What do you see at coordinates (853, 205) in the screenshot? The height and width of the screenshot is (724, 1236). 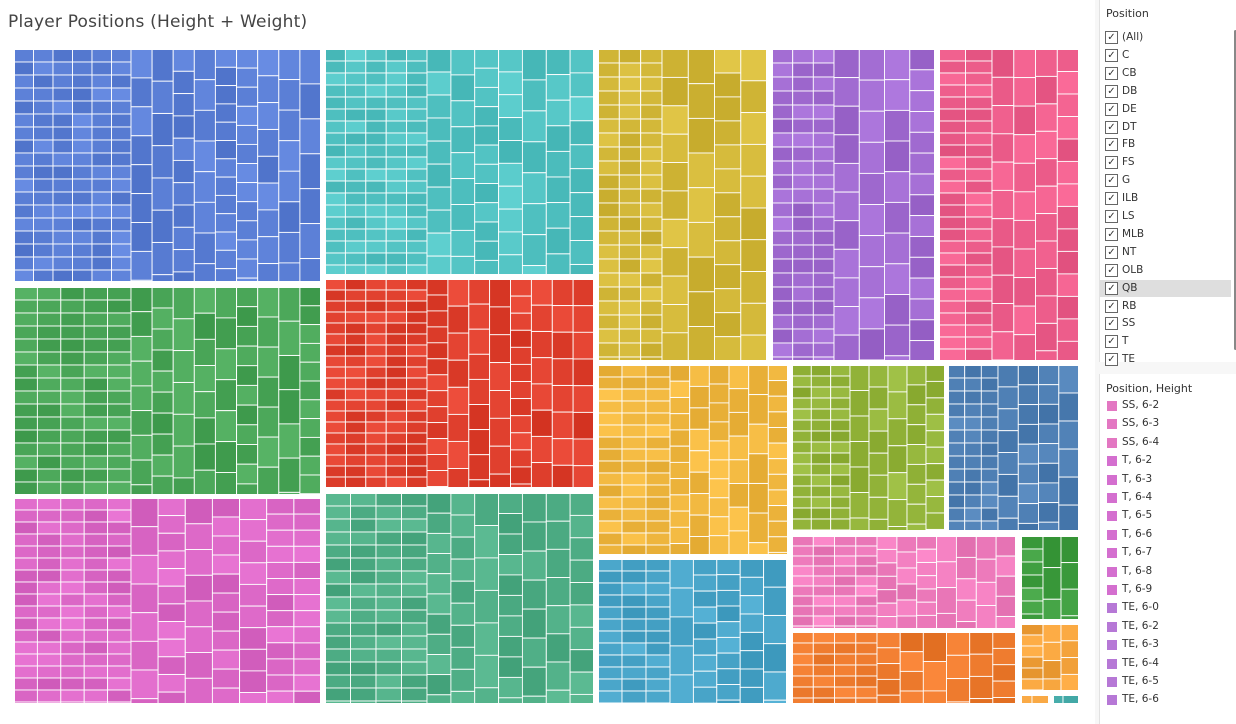 I see `treemap-group` at bounding box center [853, 205].